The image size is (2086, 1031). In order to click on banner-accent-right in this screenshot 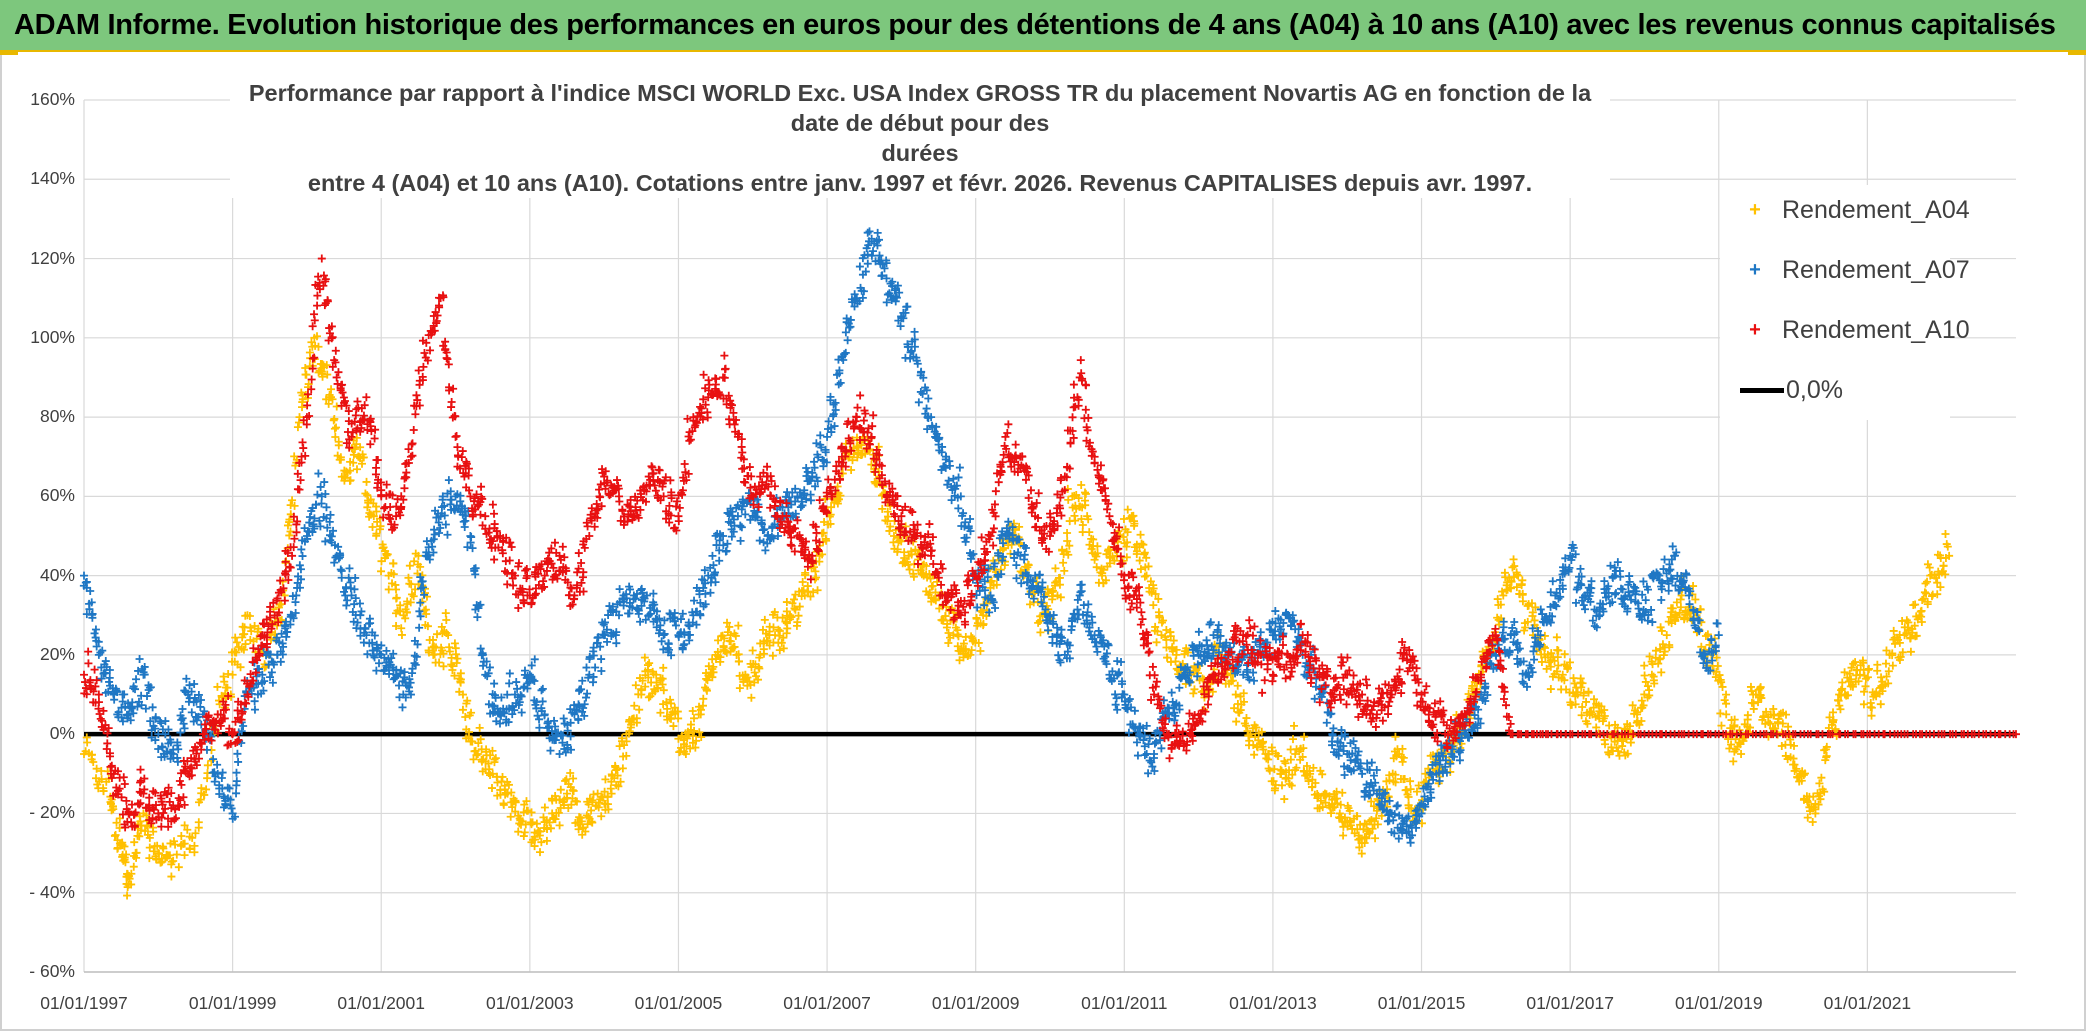, I will do `click(2077, 52)`.